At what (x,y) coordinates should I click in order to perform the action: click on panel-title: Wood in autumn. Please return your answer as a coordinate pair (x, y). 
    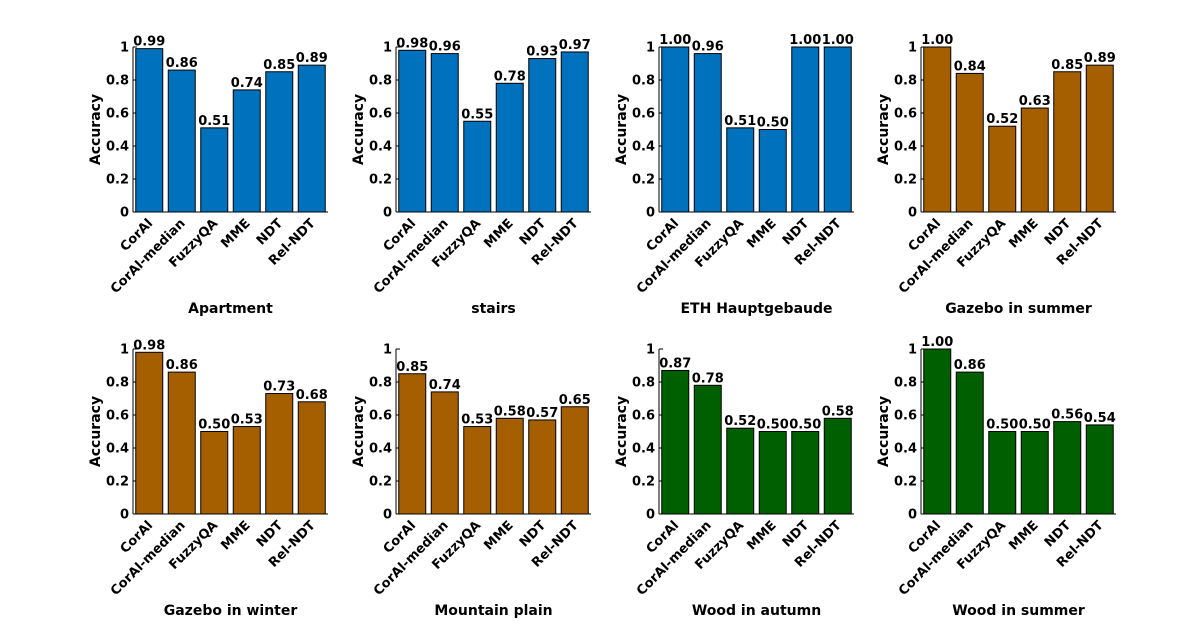
    Looking at the image, I should click on (756, 611).